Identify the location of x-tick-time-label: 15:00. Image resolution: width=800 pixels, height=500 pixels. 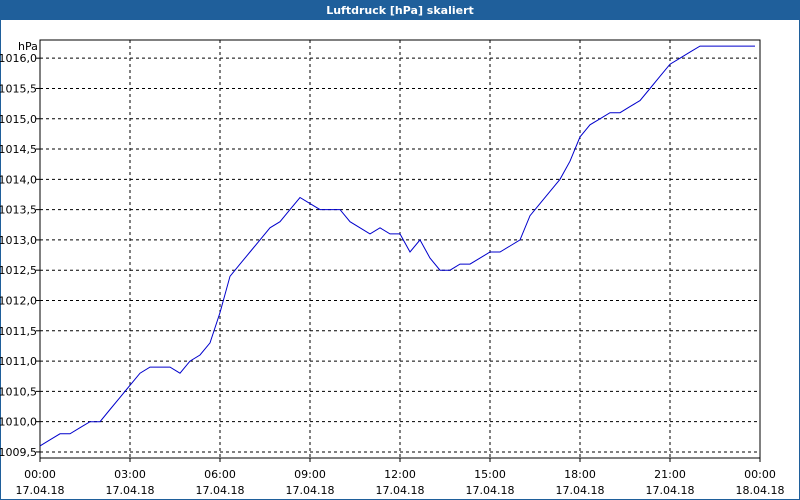
(490, 474).